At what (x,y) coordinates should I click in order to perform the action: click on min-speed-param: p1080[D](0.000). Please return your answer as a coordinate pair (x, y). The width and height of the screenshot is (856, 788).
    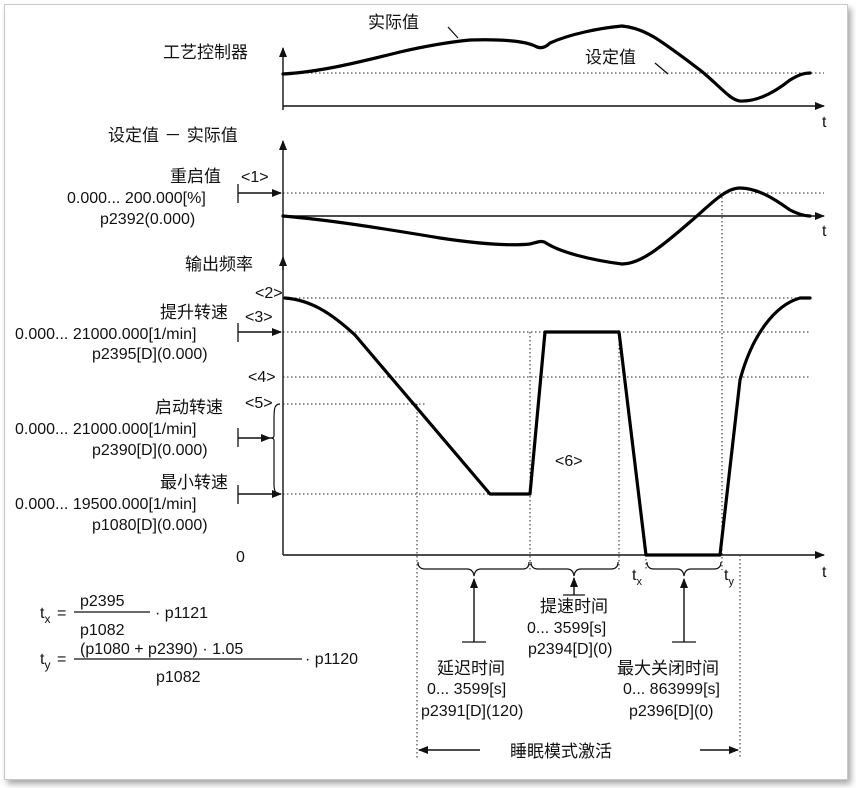
    Looking at the image, I should click on (150, 525).